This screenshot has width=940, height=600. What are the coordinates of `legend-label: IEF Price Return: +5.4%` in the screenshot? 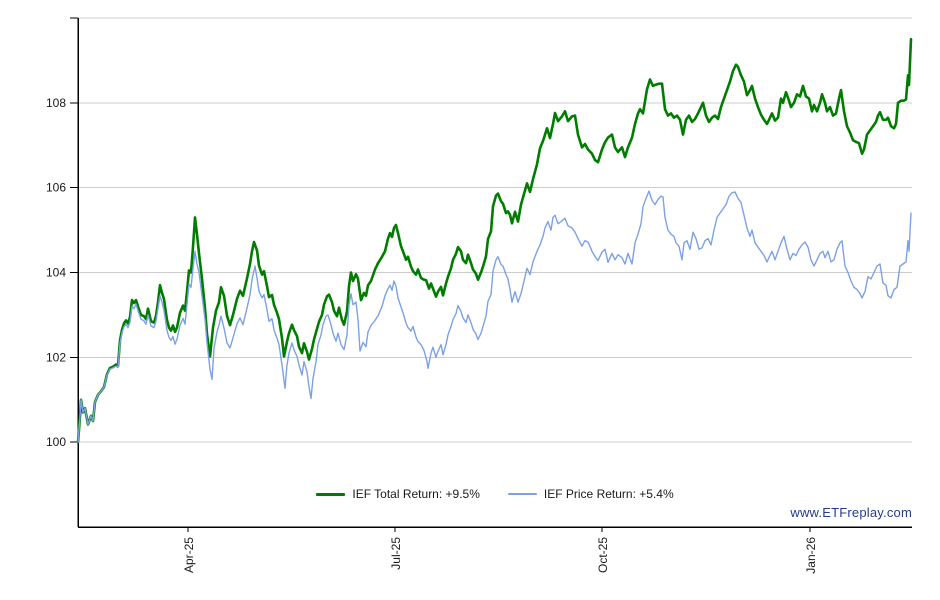 It's located at (608, 494).